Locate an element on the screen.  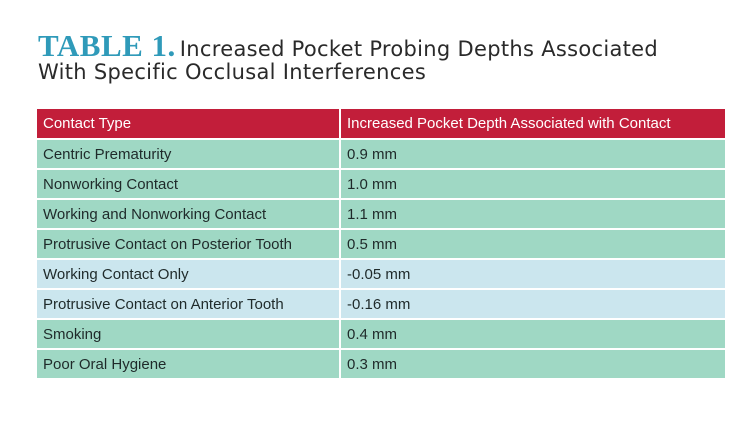
table-number-label: TABLE 1. is located at coordinates (107, 45).